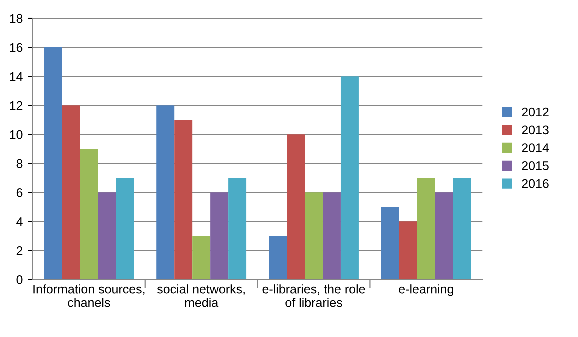  What do you see at coordinates (535, 112) in the screenshot?
I see `legend-label: 2012` at bounding box center [535, 112].